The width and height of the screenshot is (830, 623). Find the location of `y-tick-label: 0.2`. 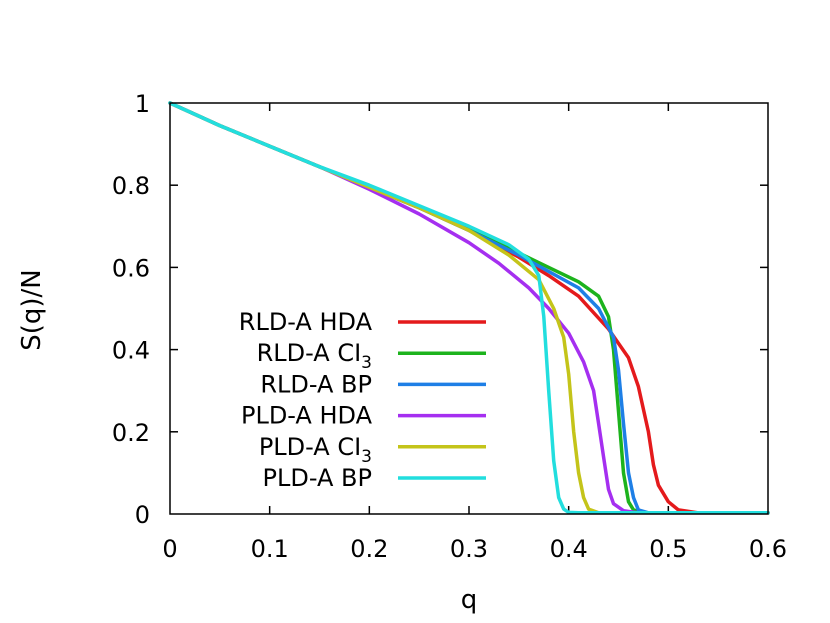

y-tick-label: 0.2 is located at coordinates (131, 433).